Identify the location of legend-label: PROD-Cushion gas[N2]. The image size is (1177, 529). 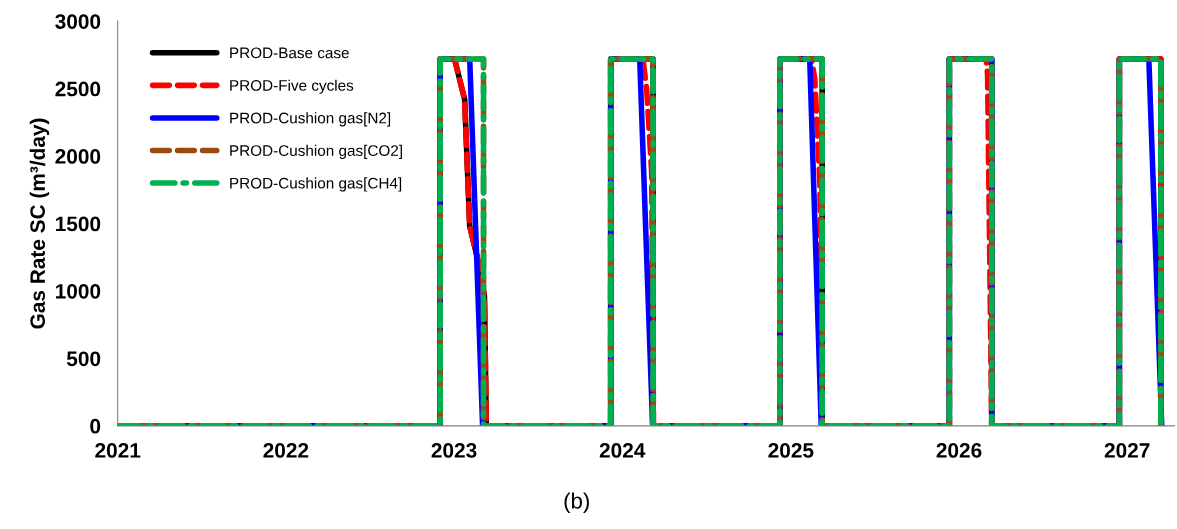
(310, 119).